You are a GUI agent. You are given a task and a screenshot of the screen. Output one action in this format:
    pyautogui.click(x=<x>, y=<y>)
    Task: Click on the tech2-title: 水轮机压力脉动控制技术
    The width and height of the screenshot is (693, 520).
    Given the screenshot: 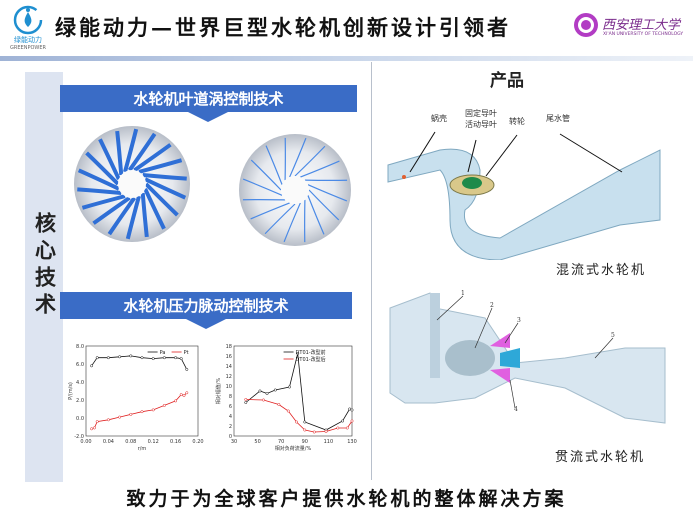 What is the action you would take?
    pyautogui.click(x=206, y=306)
    